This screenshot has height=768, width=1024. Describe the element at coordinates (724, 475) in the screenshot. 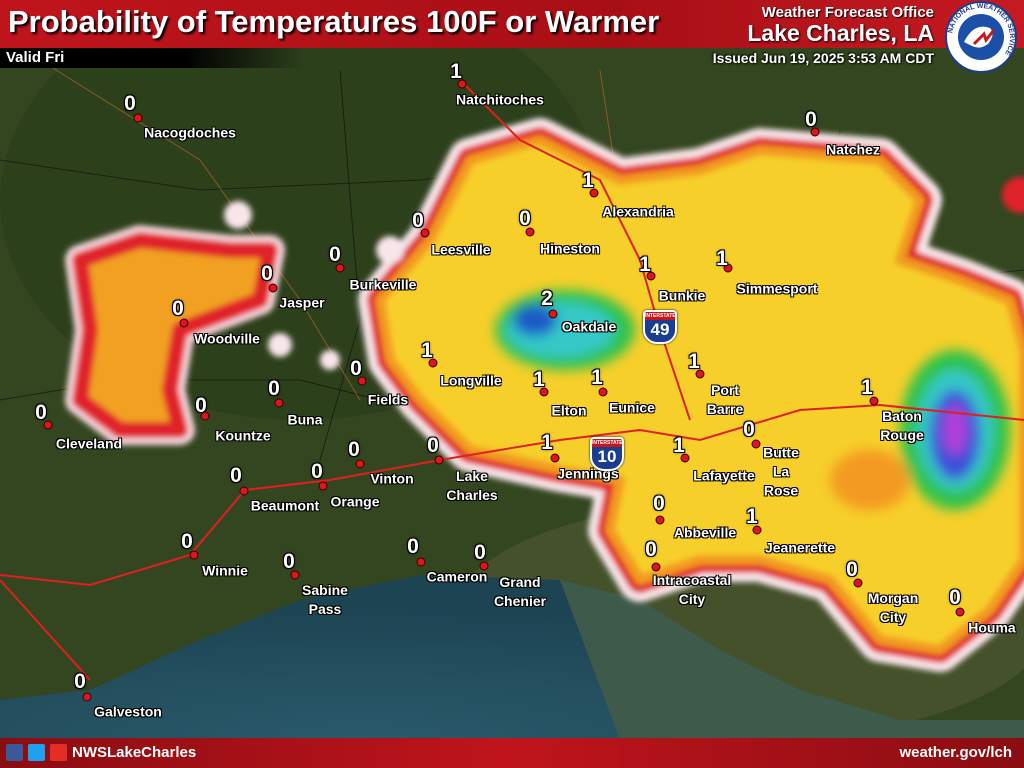

I see `city-label: Lafayette` at that location.